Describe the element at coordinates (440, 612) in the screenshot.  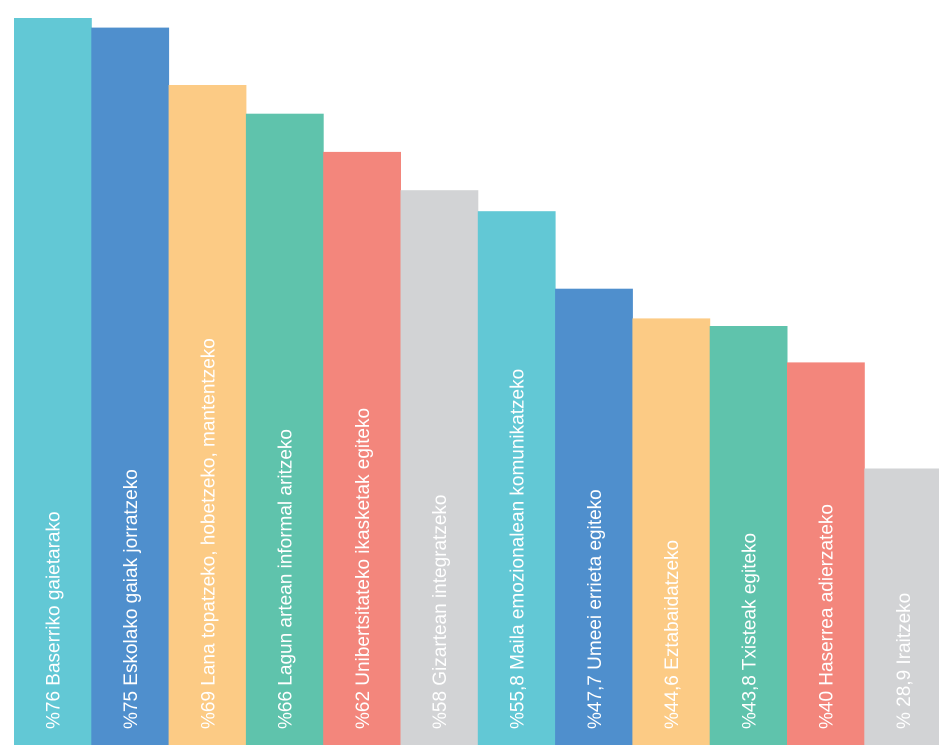
I see `bar-label-6: %58 Gizartean integratzeko` at that location.